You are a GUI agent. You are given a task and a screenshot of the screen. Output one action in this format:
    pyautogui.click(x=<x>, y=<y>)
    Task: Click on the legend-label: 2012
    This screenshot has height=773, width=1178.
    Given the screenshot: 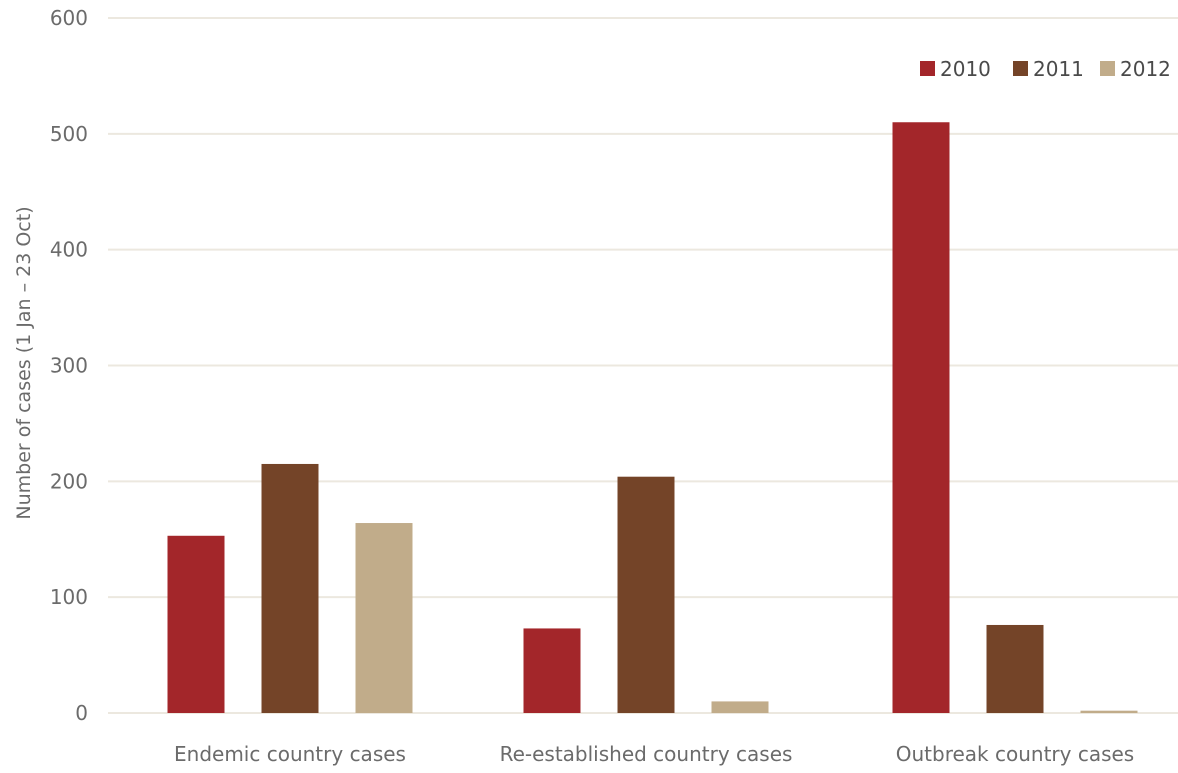 What is the action you would take?
    pyautogui.click(x=1145, y=69)
    